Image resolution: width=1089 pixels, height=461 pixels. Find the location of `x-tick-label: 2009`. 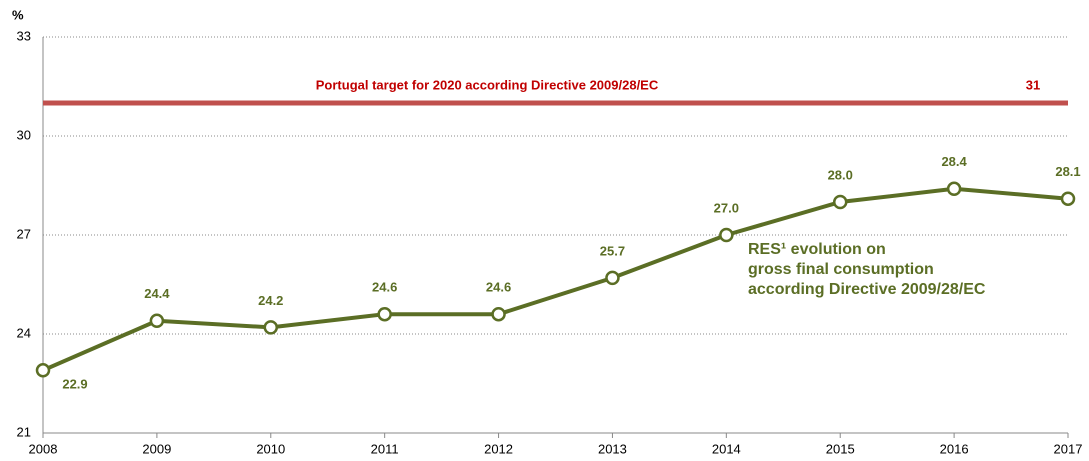

x-tick-label: 2009 is located at coordinates (156, 448).